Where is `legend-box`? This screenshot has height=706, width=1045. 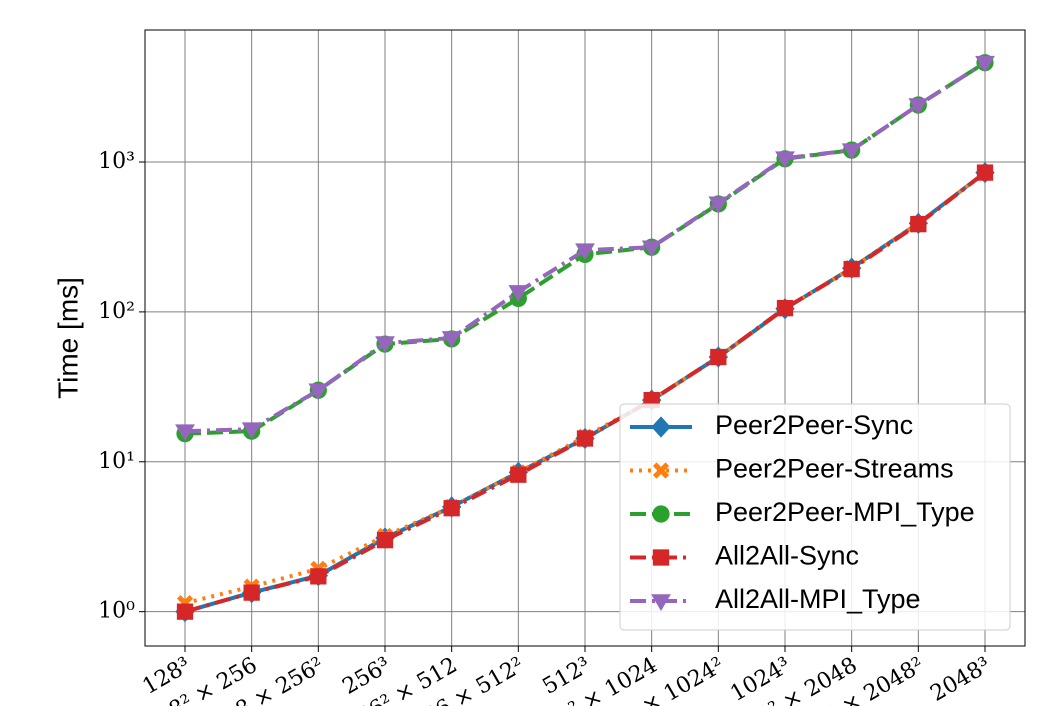 legend-box is located at coordinates (815, 517).